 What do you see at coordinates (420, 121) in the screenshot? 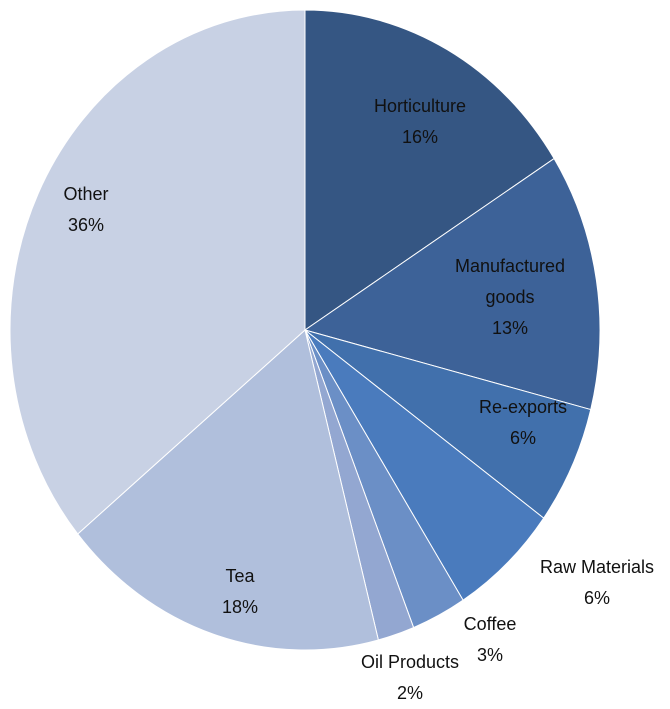
I see `slice-label-horticulture: Horticulture 16%` at bounding box center [420, 121].